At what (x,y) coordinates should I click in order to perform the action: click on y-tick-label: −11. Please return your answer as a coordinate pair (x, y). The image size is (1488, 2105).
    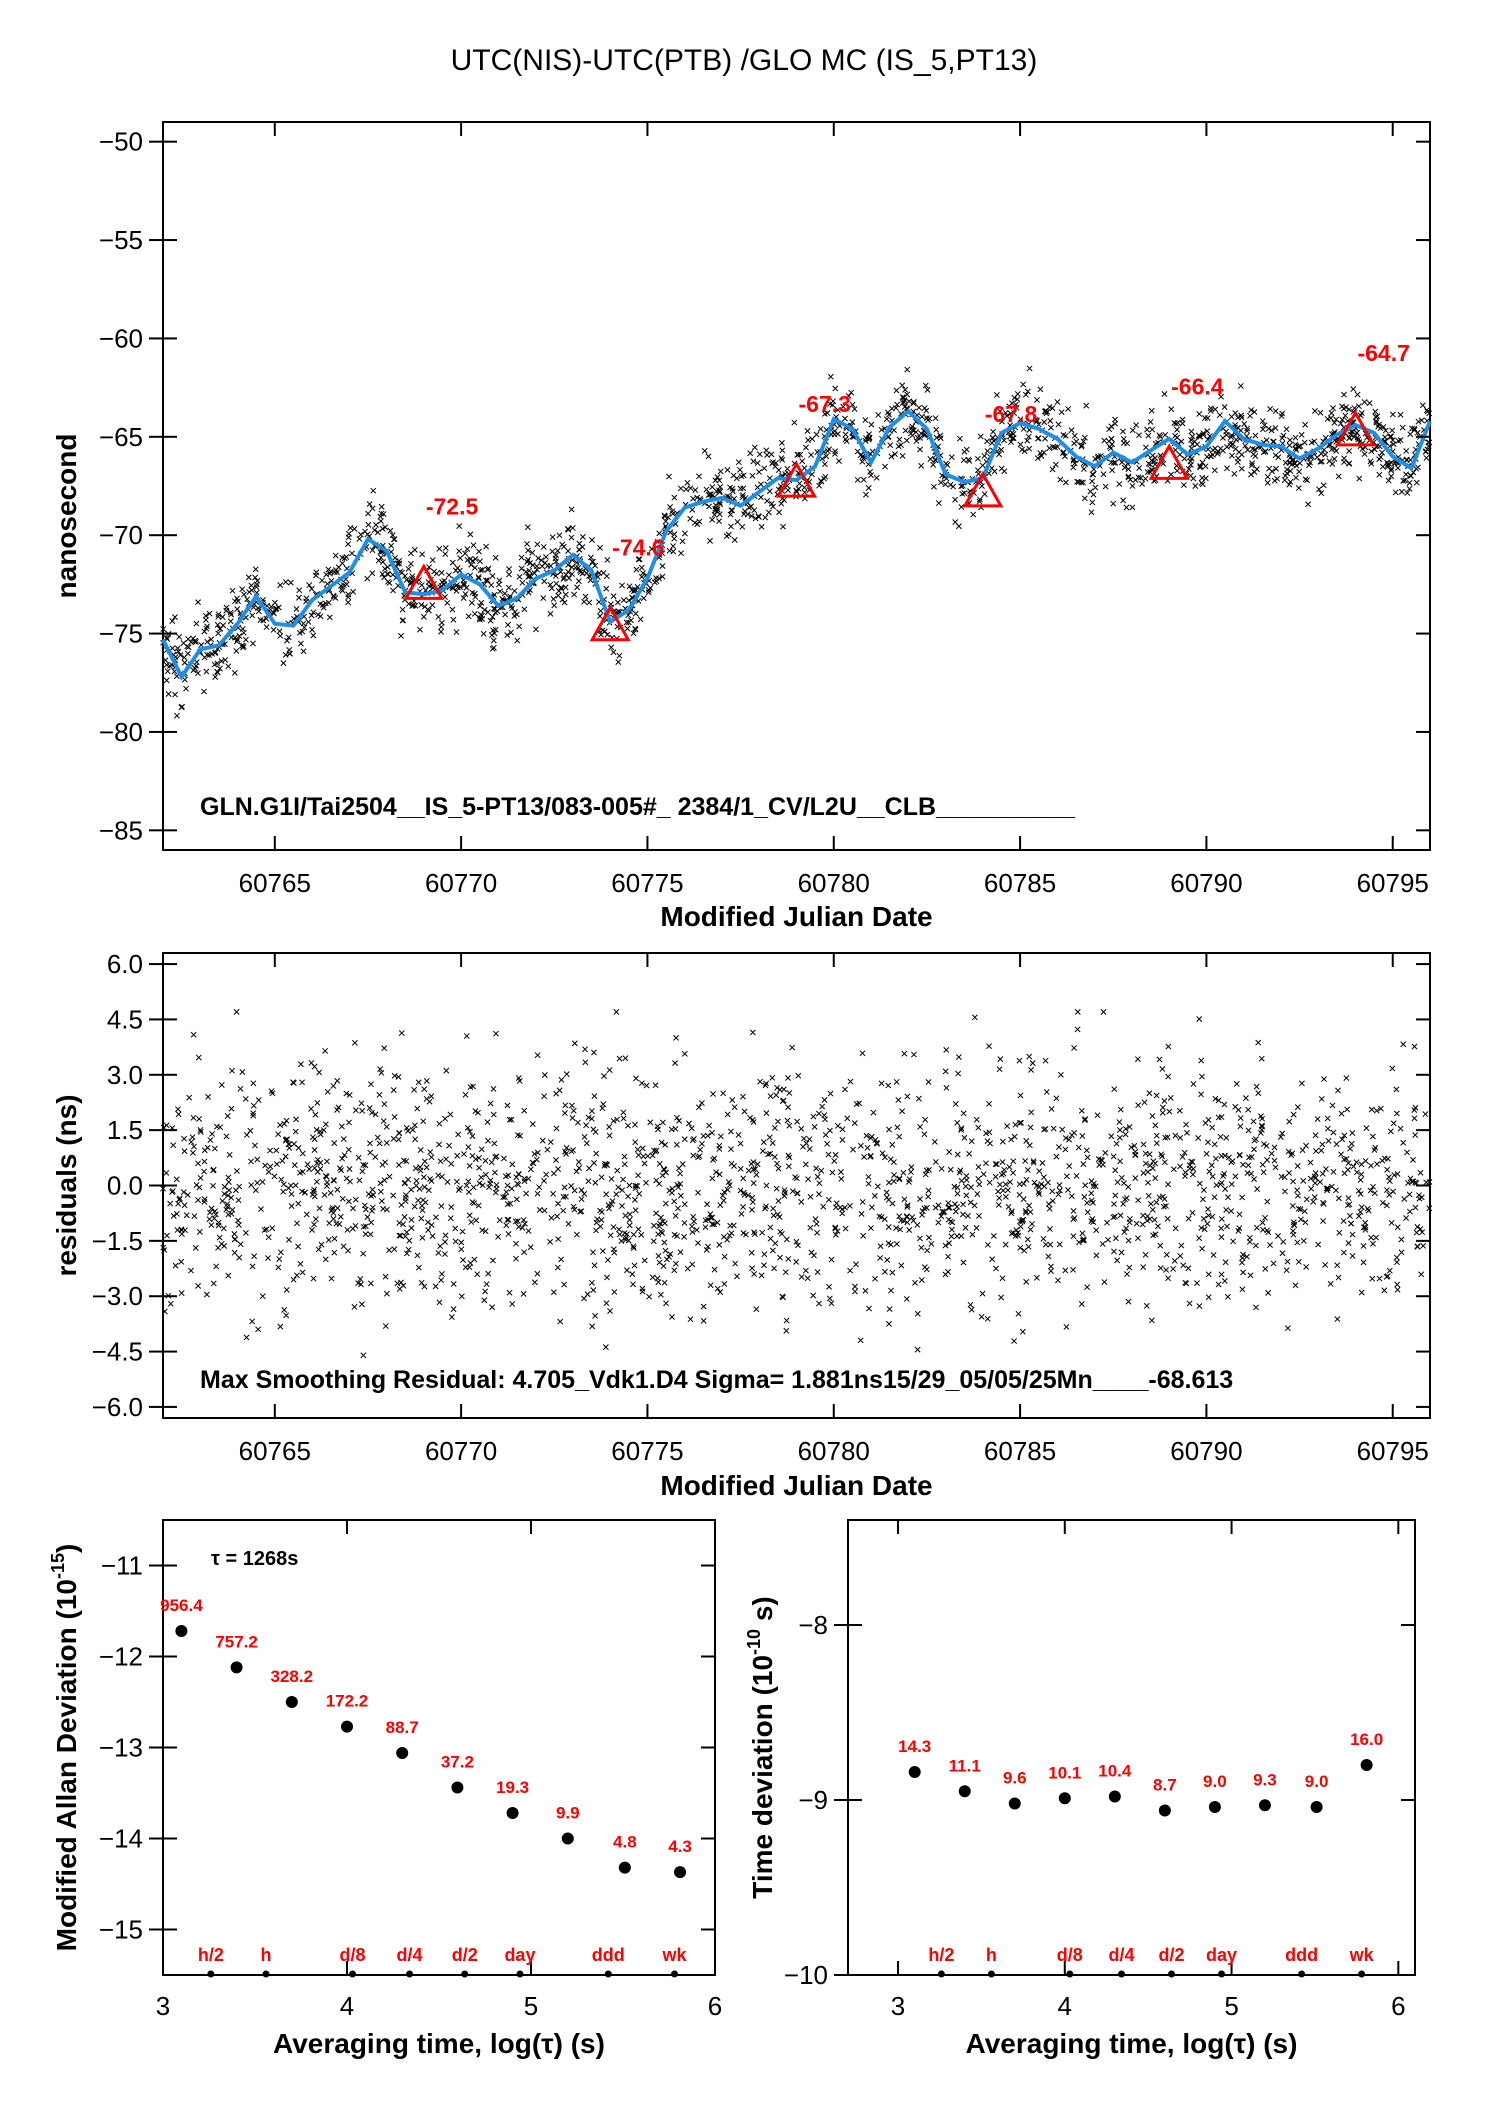
    Looking at the image, I should click on (122, 1566).